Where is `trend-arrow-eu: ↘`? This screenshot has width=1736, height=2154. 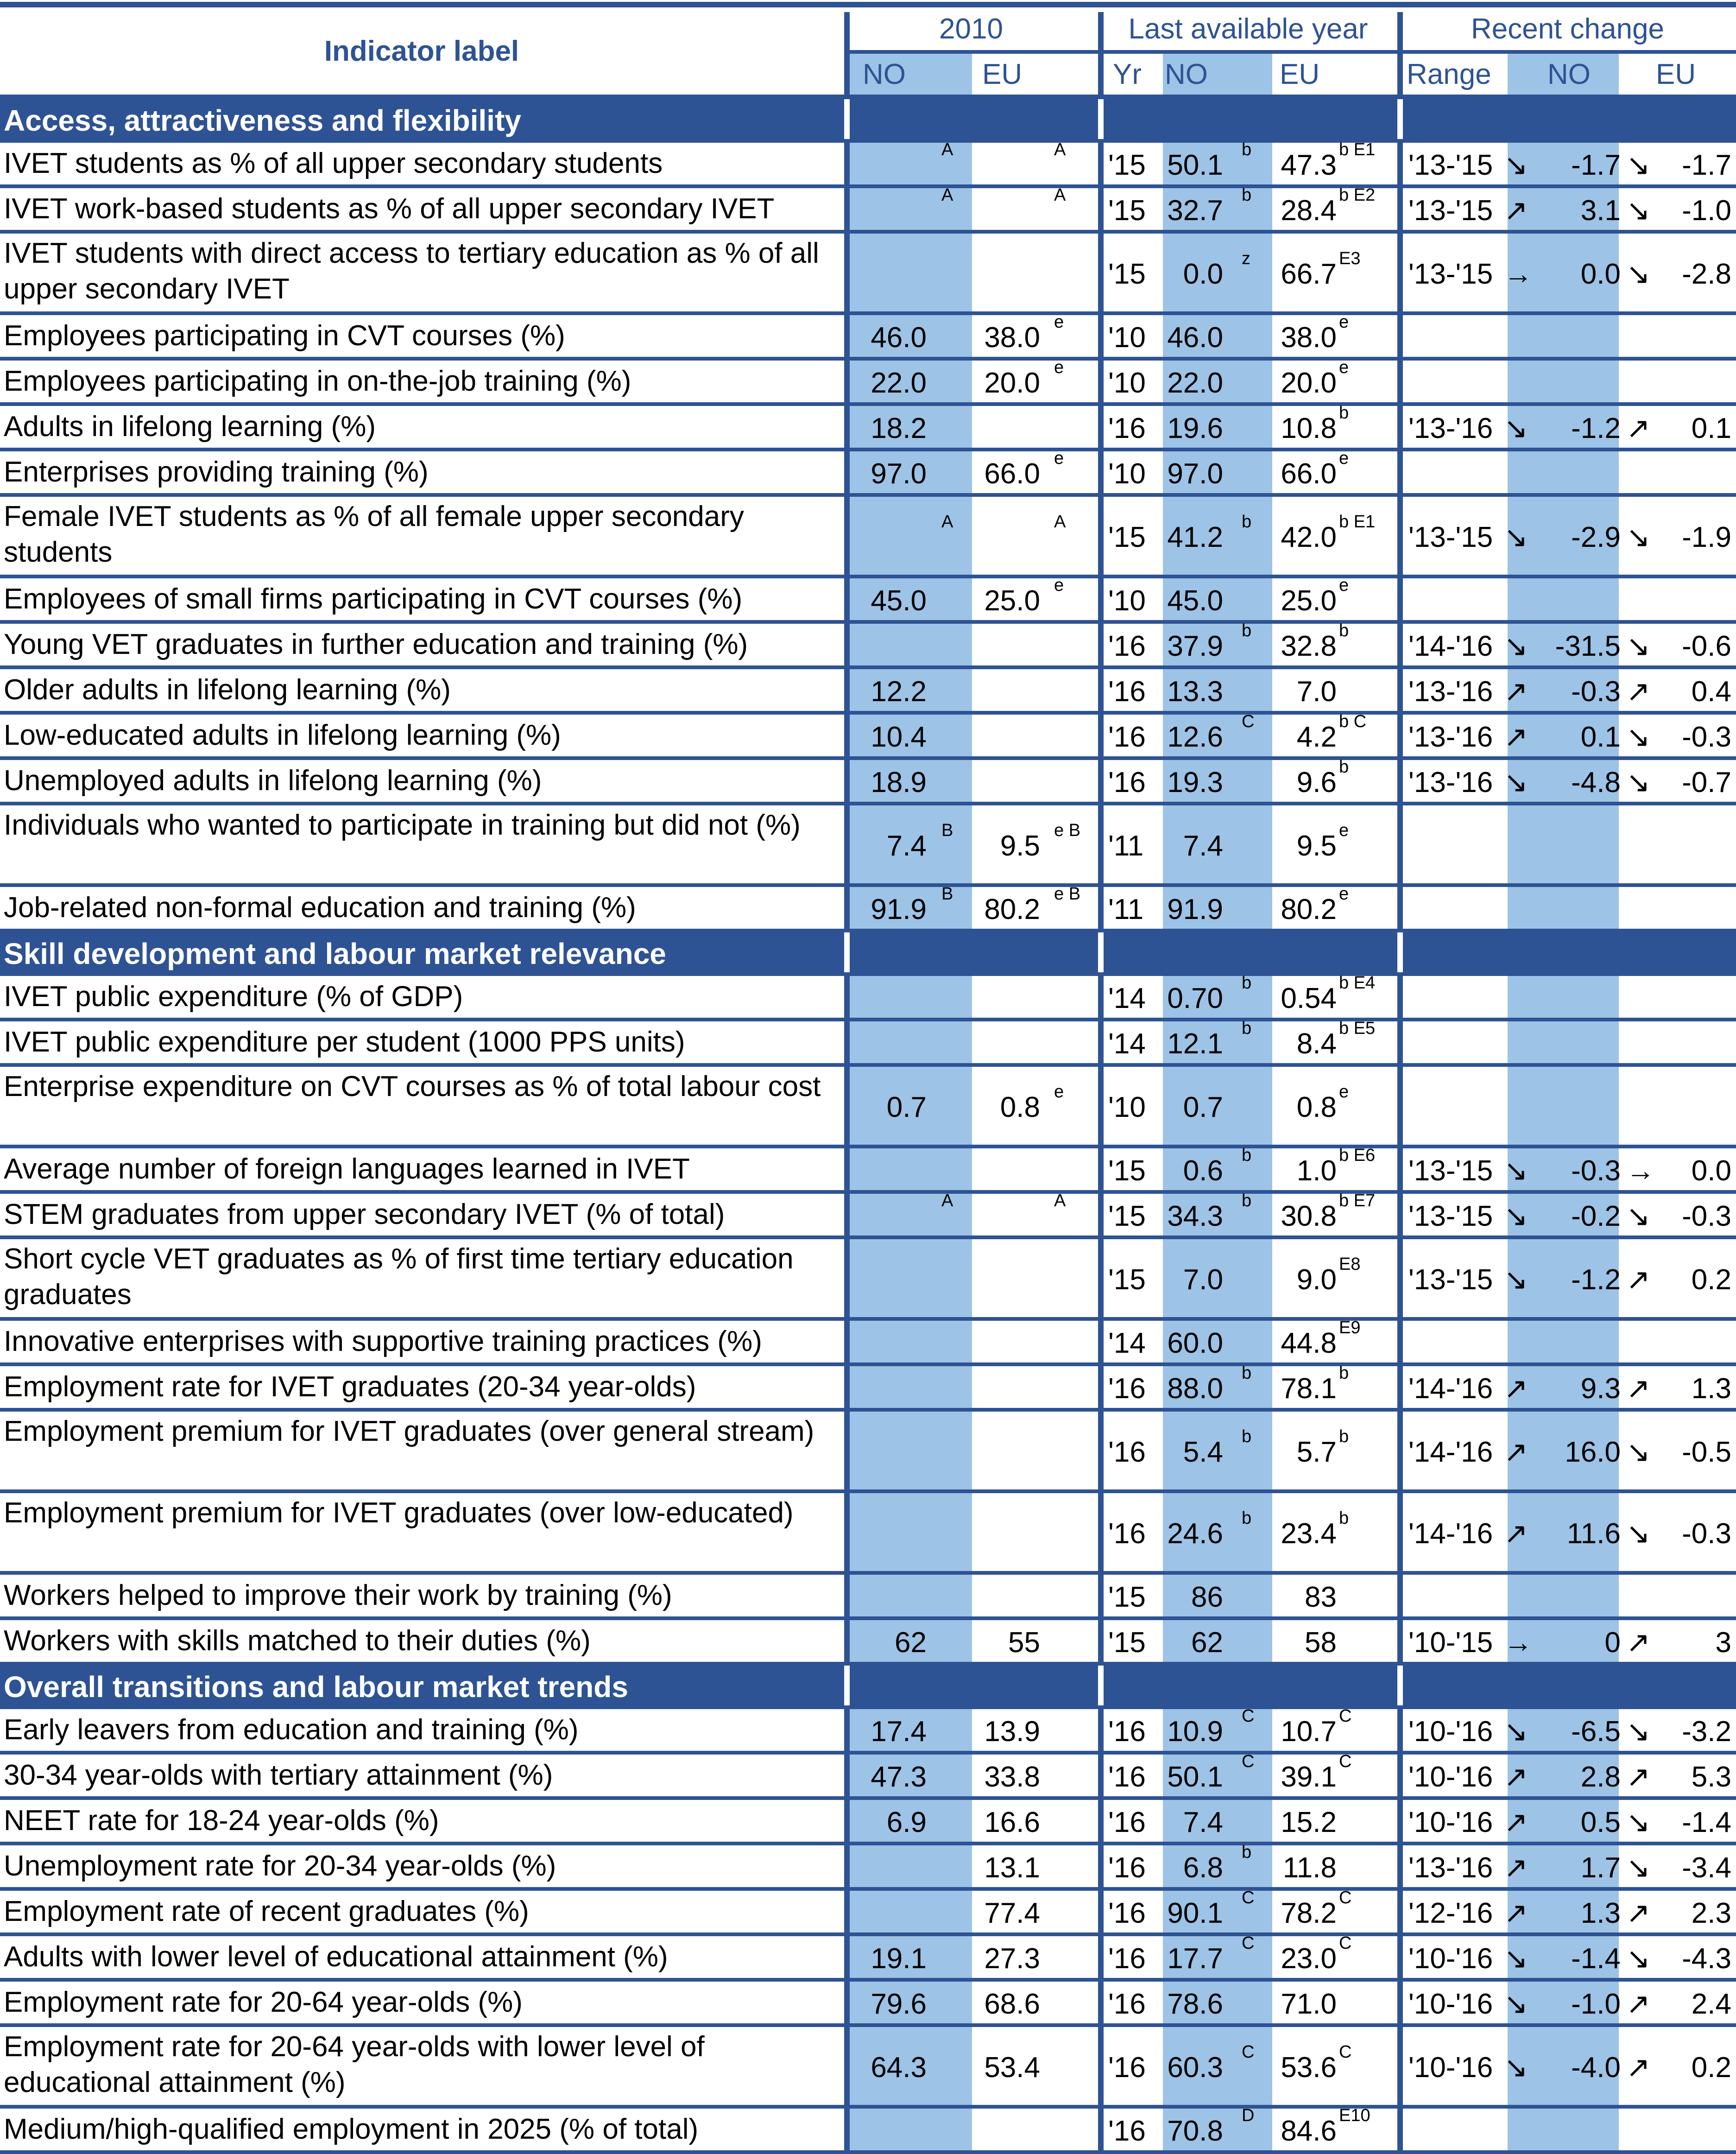 trend-arrow-eu: ↘ is located at coordinates (1638, 1822).